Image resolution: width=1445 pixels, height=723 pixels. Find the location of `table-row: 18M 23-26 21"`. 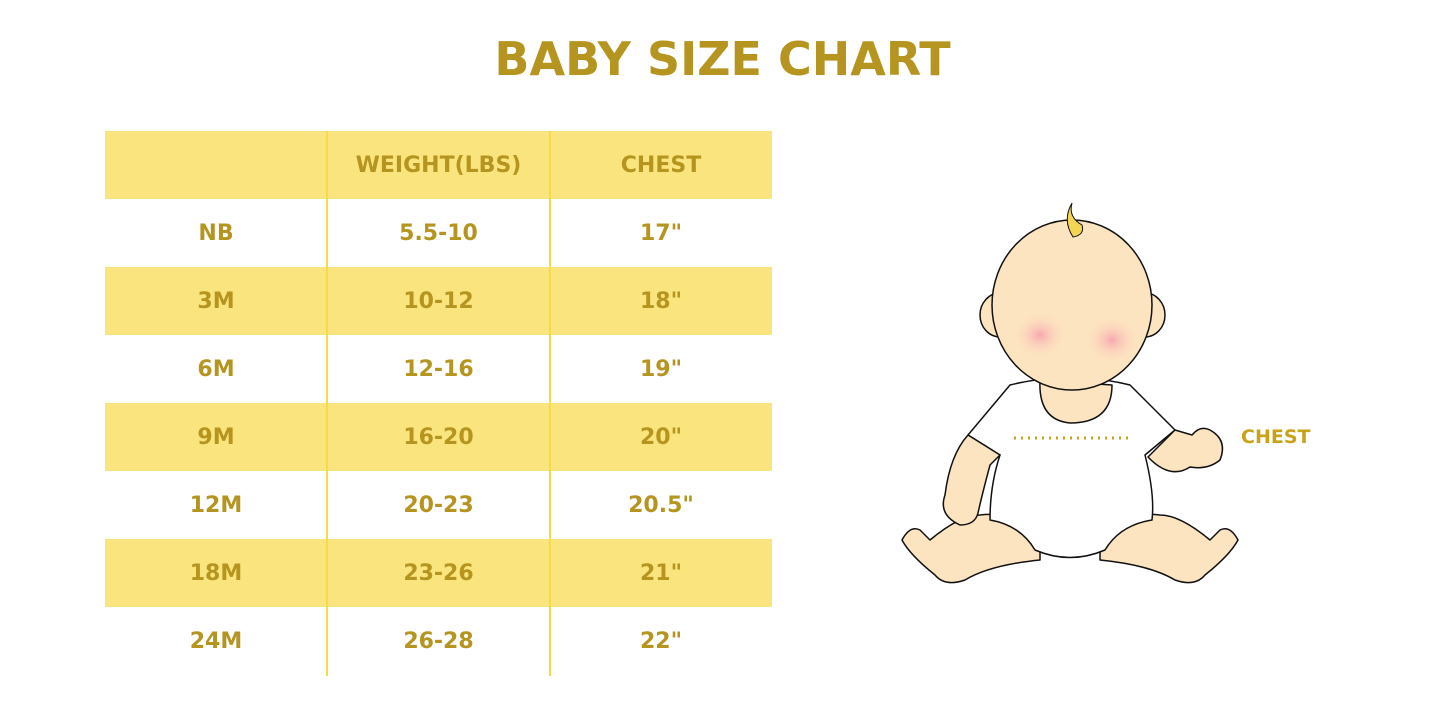

table-row: 18M 23-26 21" is located at coordinates (438, 573).